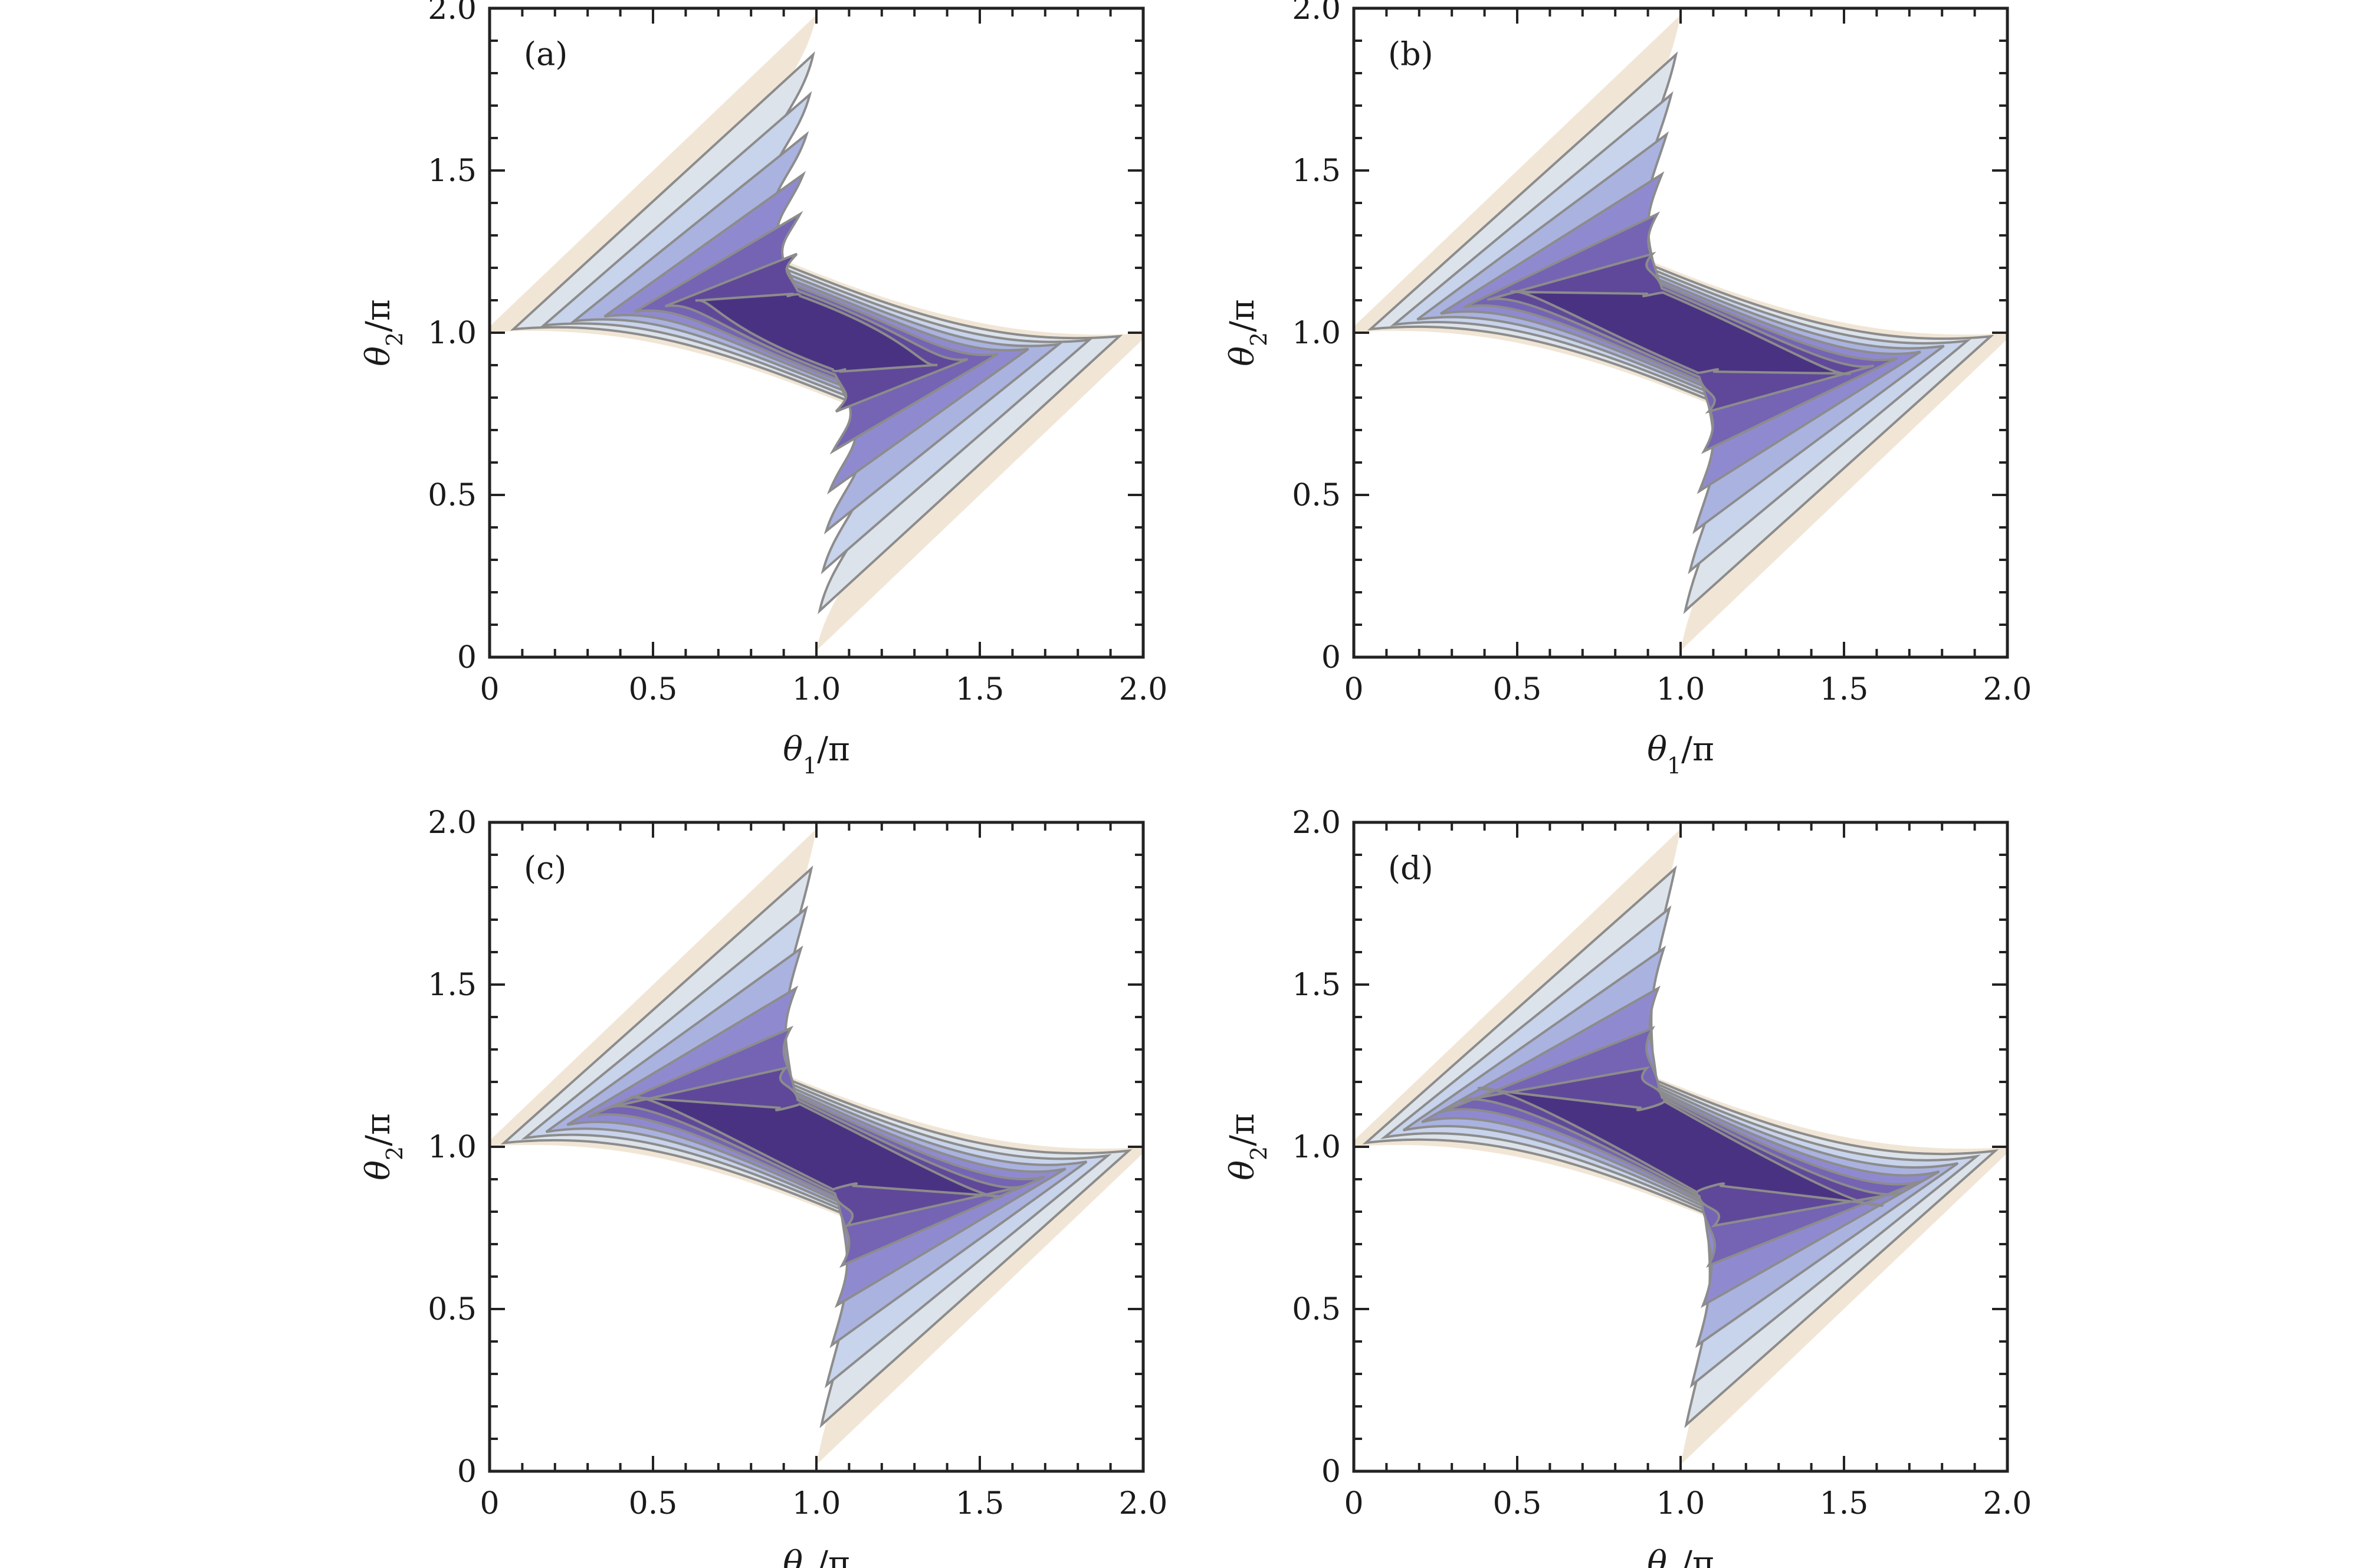 This screenshot has height=1568, width=2369. Describe the element at coordinates (1410, 54) in the screenshot. I see `panel-label: (b)` at that location.